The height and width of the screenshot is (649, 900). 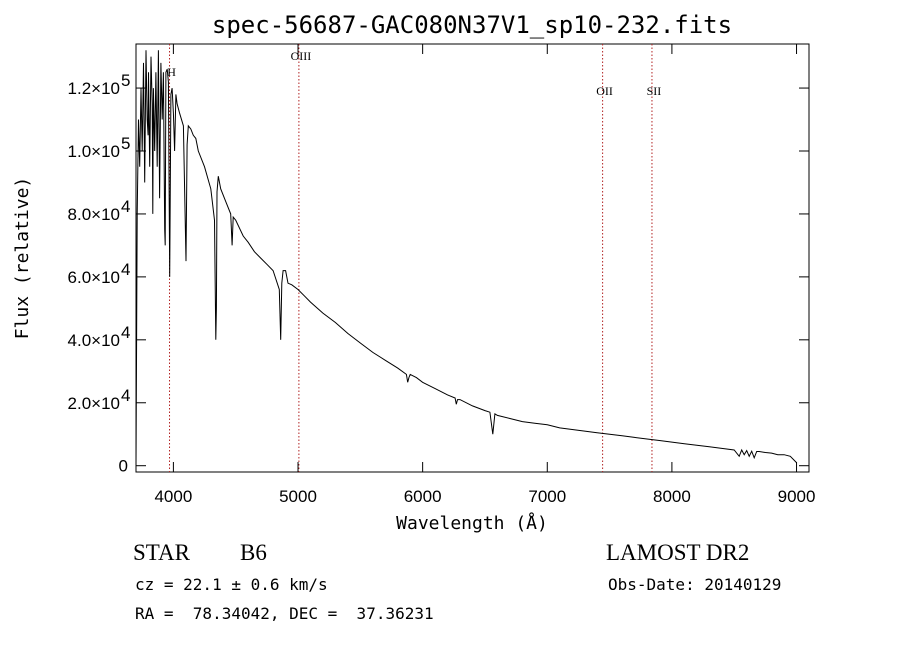 What do you see at coordinates (472, 25) in the screenshot?
I see `chart-title: spec-56687-GAC080N37V1_sp10-232.fits` at bounding box center [472, 25].